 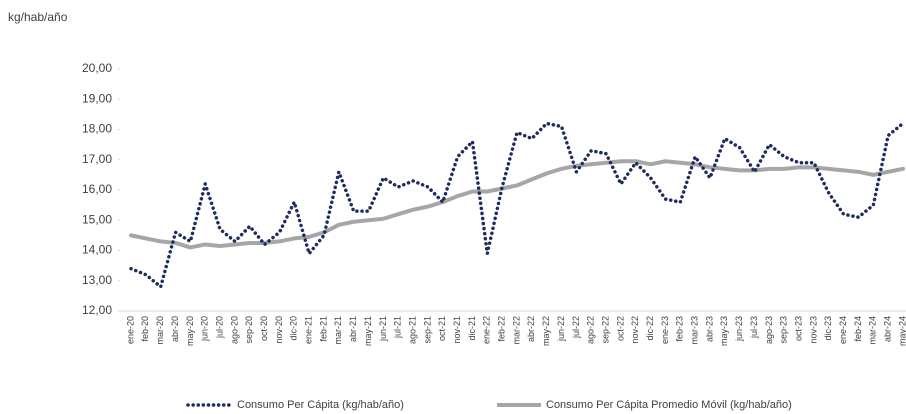 I want to click on x-tick-label: ene-23, so click(x=665, y=330).